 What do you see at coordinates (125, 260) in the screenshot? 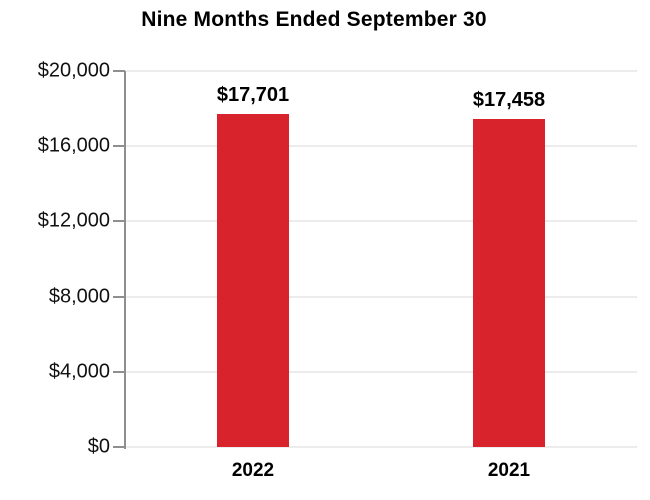
I see `y-axis-line` at bounding box center [125, 260].